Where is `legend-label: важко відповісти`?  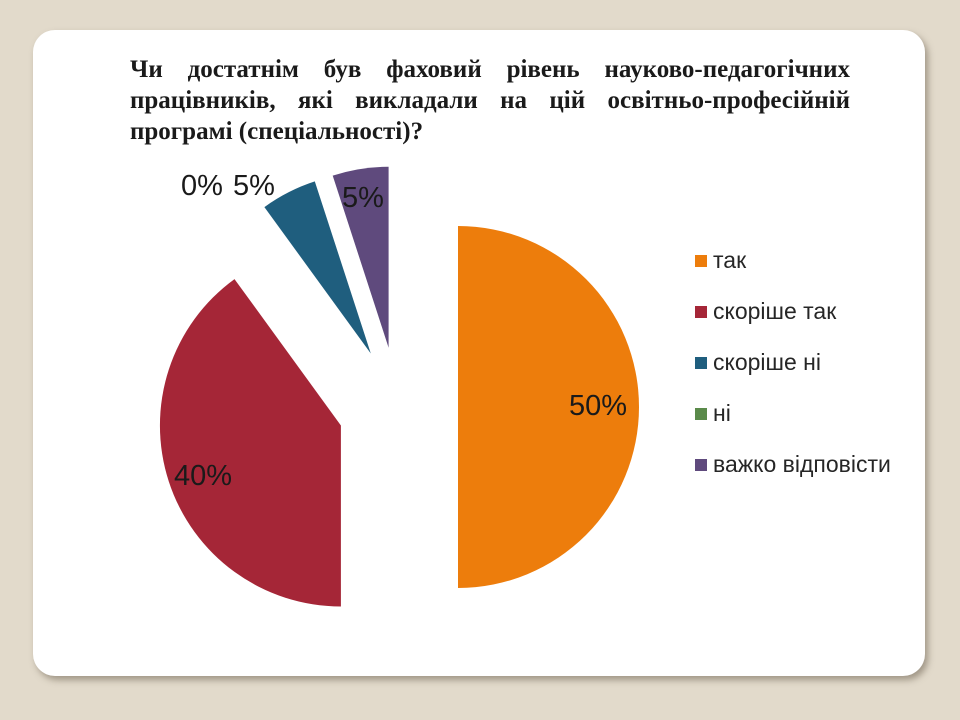
legend-label: важко відповісти is located at coordinates (802, 464).